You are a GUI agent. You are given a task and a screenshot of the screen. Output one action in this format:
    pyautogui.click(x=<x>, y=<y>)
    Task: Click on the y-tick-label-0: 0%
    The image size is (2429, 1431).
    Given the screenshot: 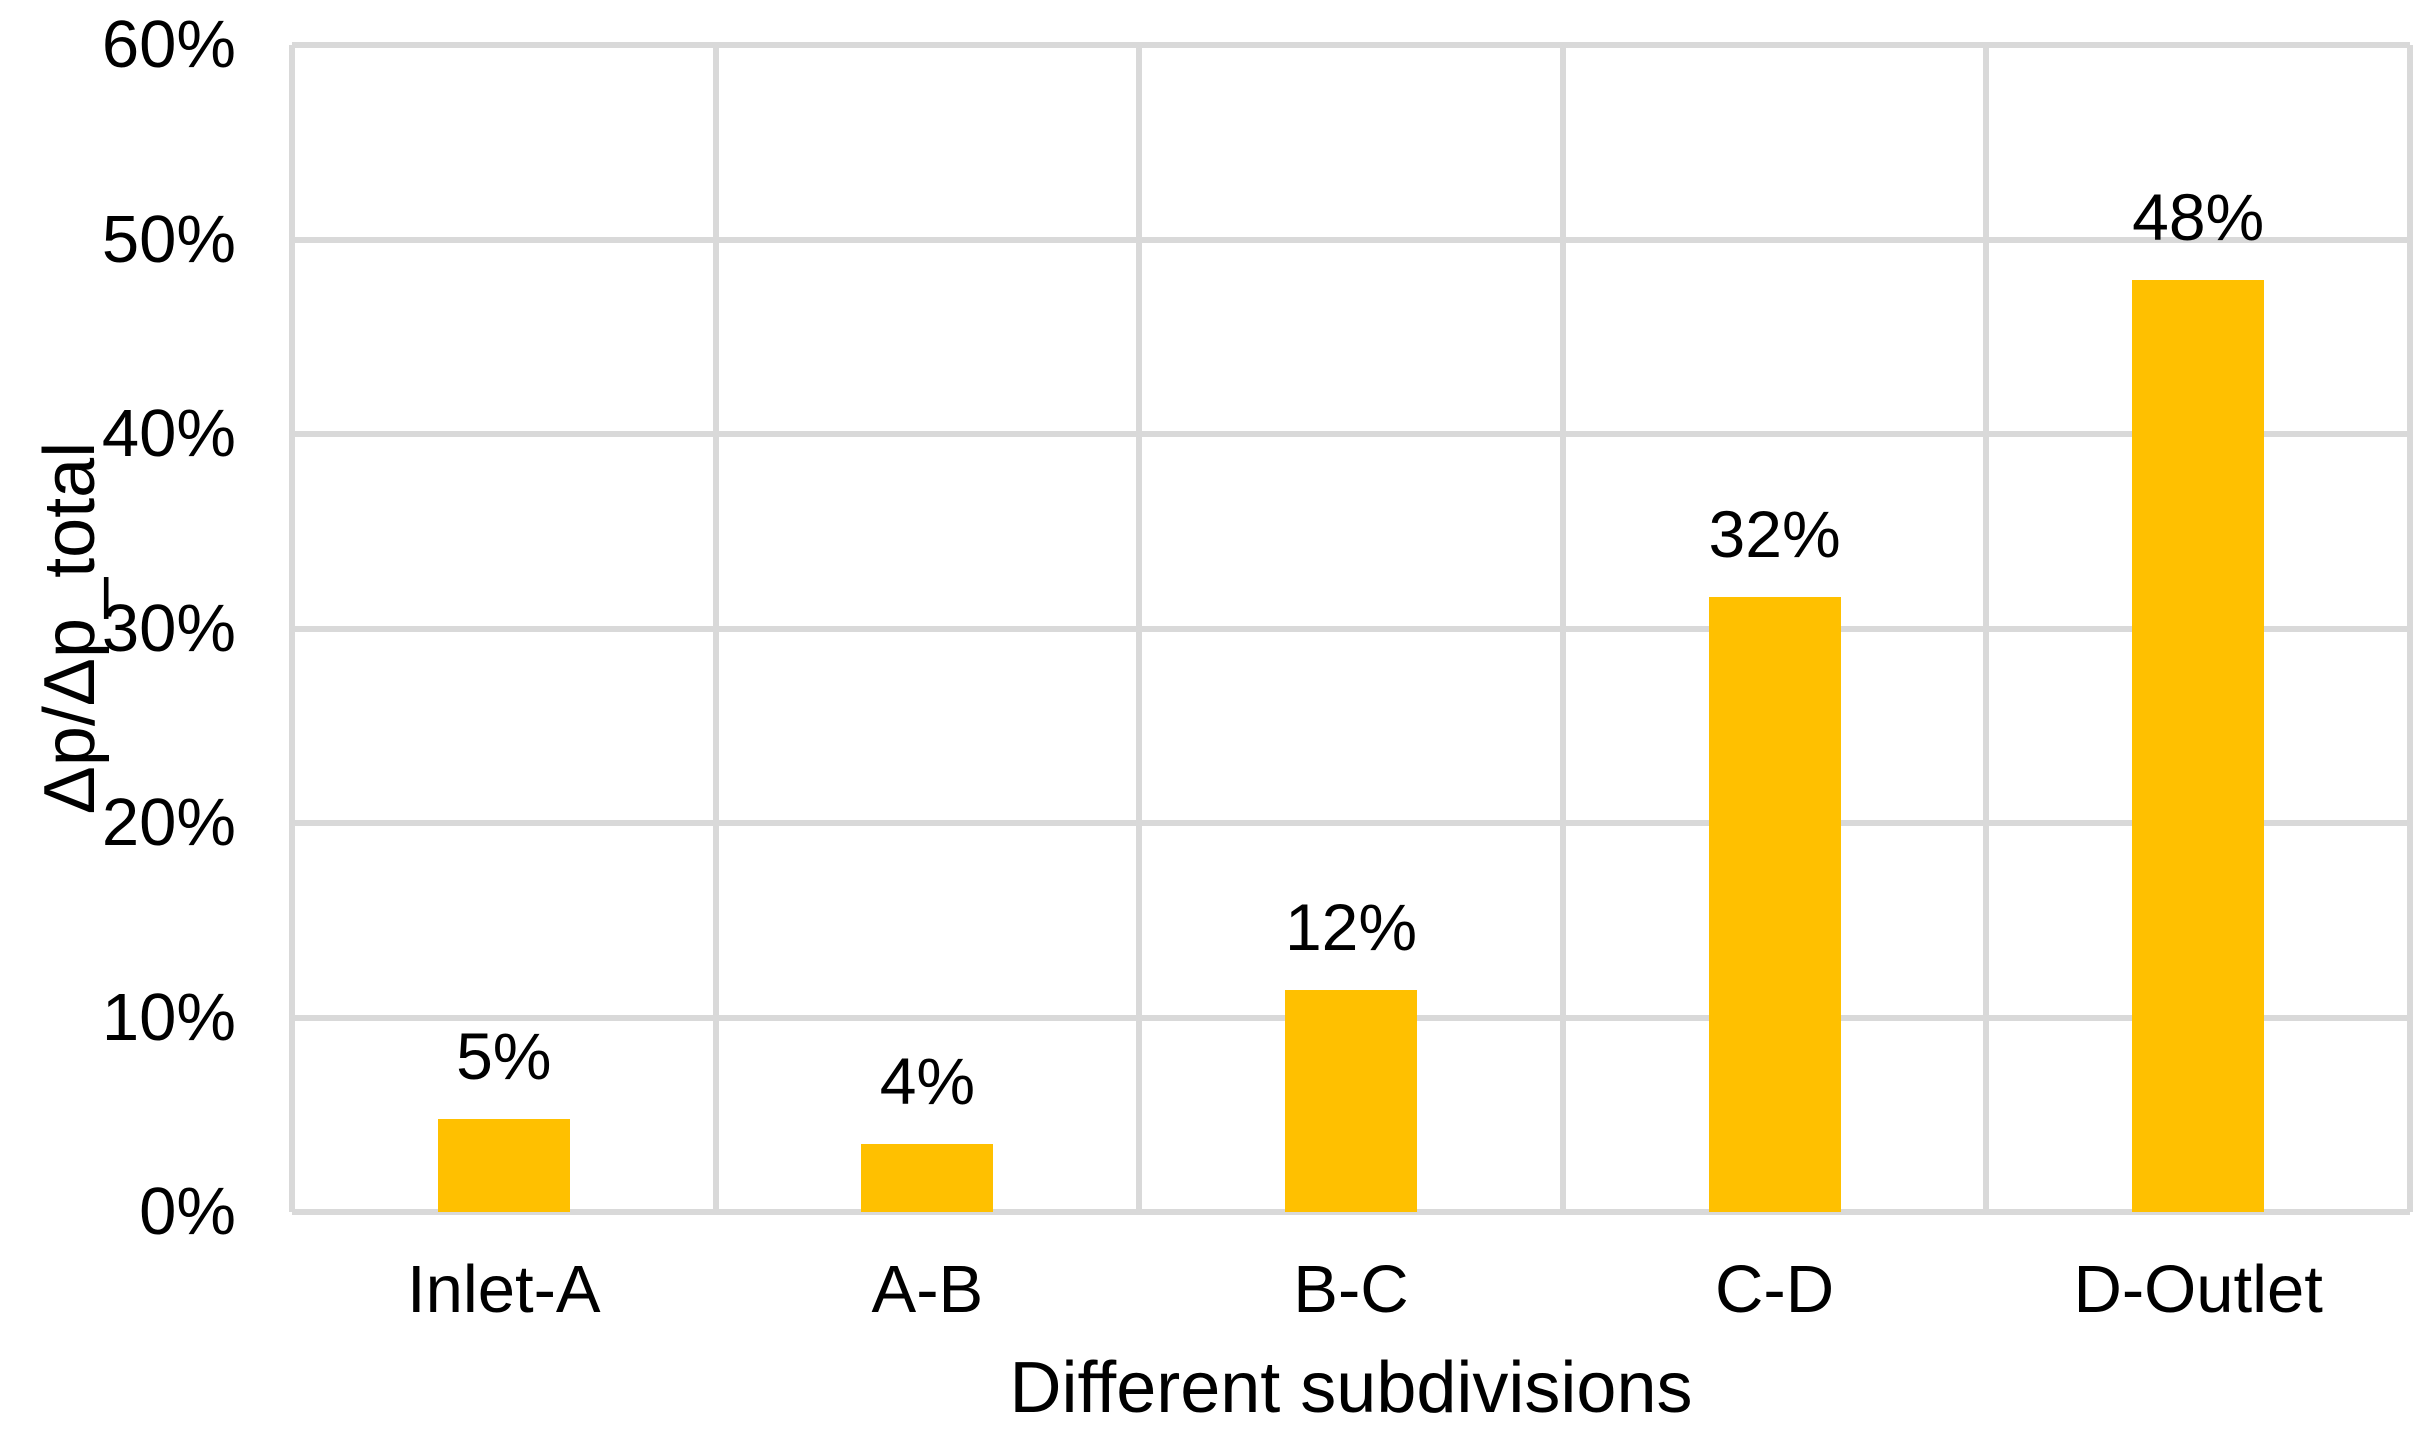 What is the action you would take?
    pyautogui.click(x=187, y=1212)
    